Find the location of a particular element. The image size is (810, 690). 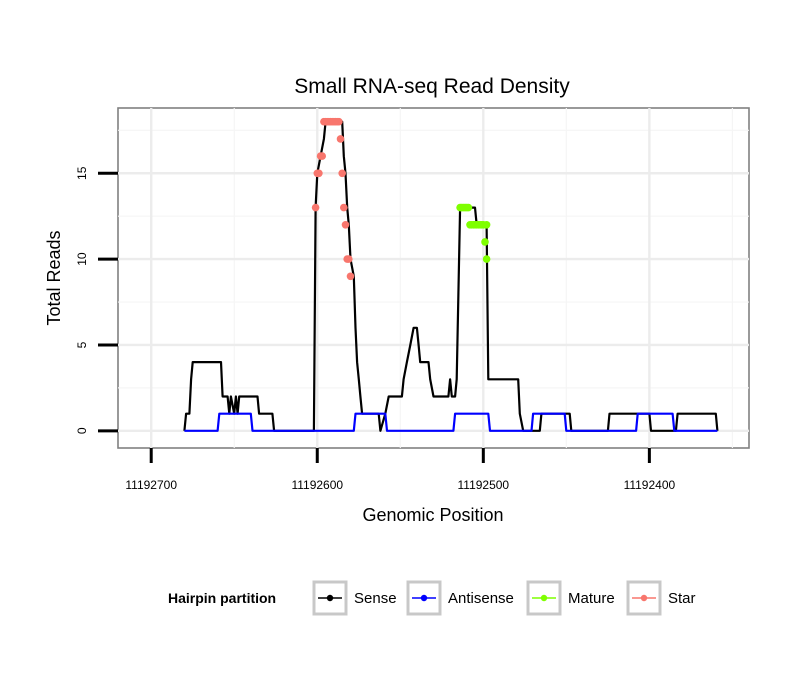

y-tick-label-10: 10 is located at coordinates (82, 259).